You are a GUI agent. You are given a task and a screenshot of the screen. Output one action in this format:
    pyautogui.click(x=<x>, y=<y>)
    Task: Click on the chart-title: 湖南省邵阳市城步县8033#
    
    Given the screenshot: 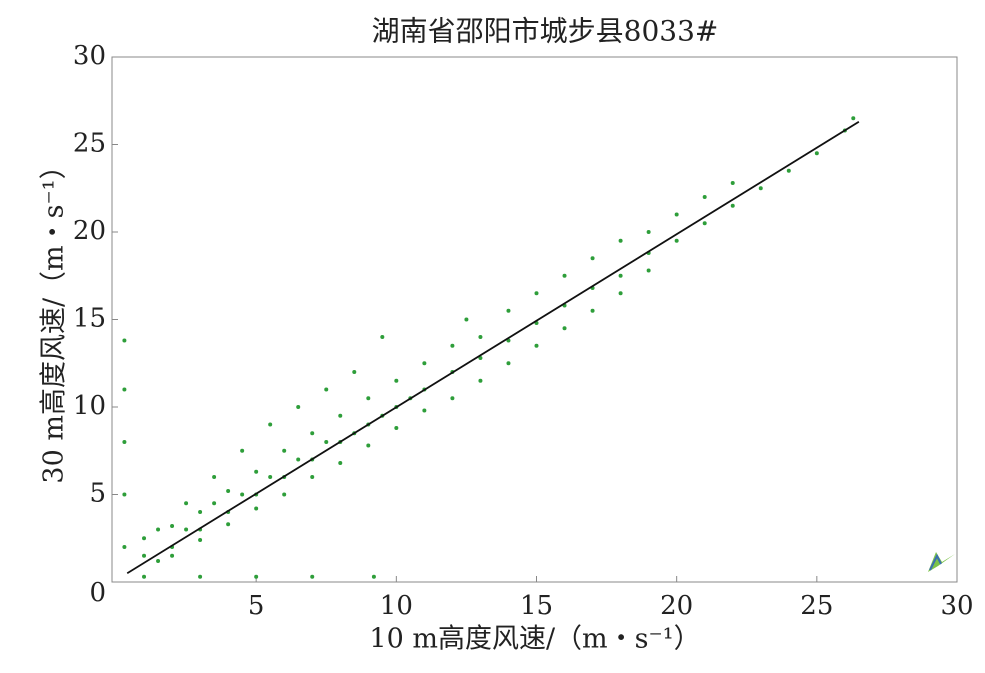 What is the action you would take?
    pyautogui.click(x=545, y=31)
    